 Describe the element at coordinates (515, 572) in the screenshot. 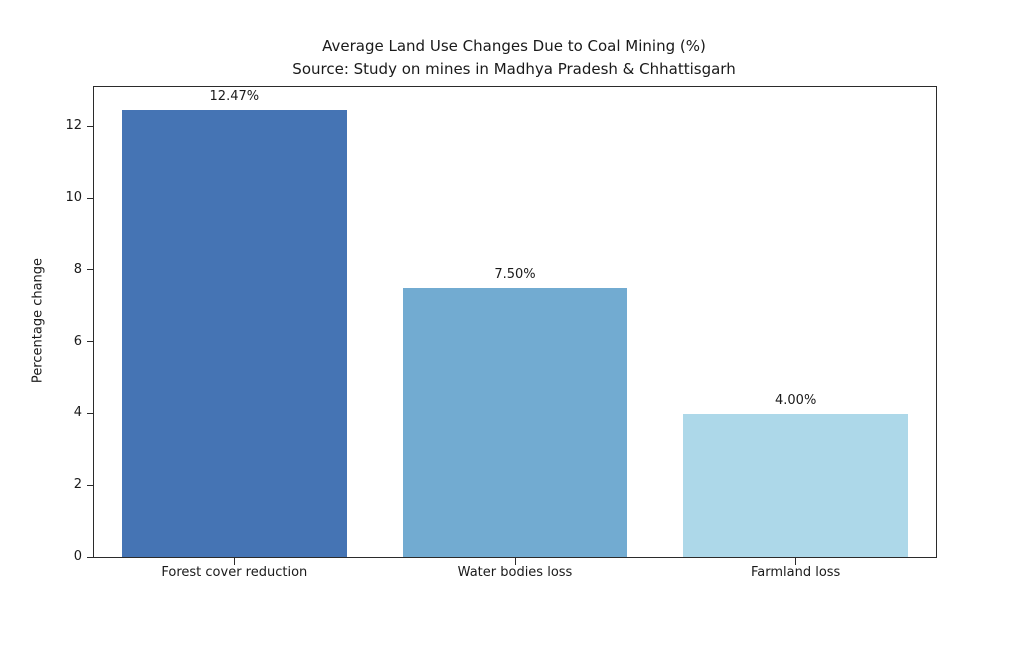

I see `x-tick-label: Water bodies loss` at that location.